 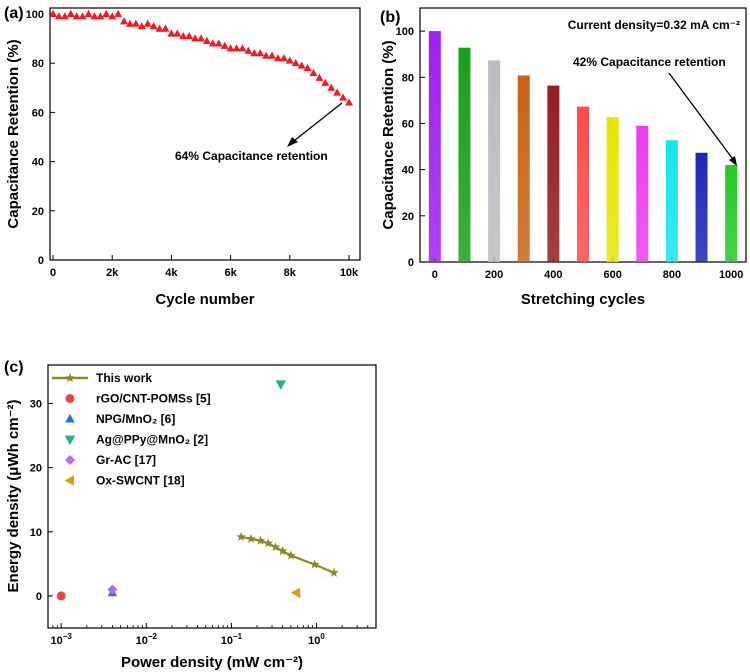 What do you see at coordinates (53, 273) in the screenshot?
I see `panel-a-x-tick-label: 0` at bounding box center [53, 273].